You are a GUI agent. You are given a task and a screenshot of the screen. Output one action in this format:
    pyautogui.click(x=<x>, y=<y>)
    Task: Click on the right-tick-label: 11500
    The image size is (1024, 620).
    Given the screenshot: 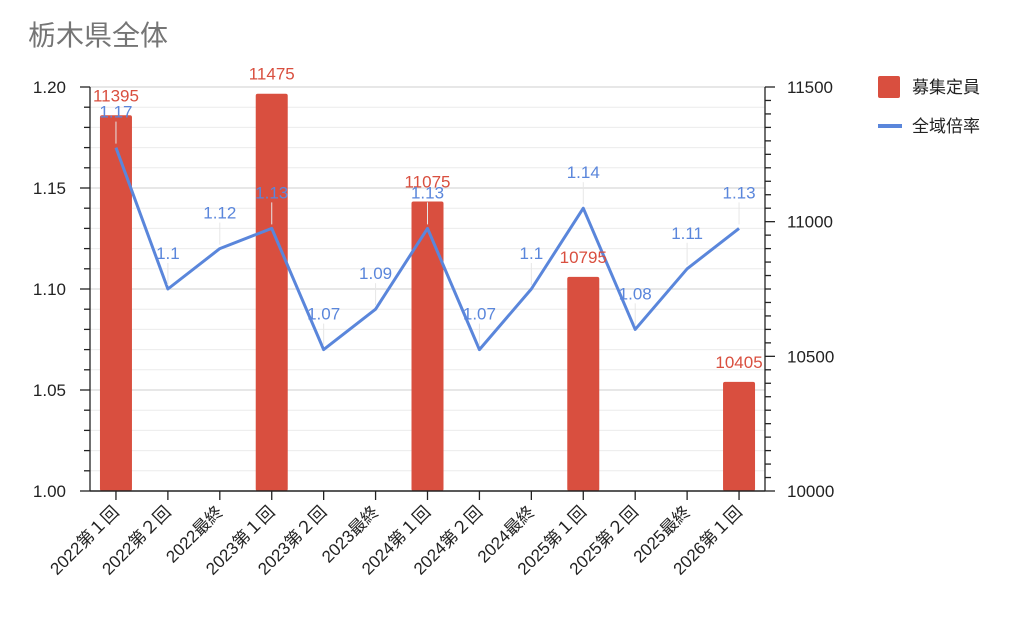 What is the action you would take?
    pyautogui.click(x=810, y=87)
    